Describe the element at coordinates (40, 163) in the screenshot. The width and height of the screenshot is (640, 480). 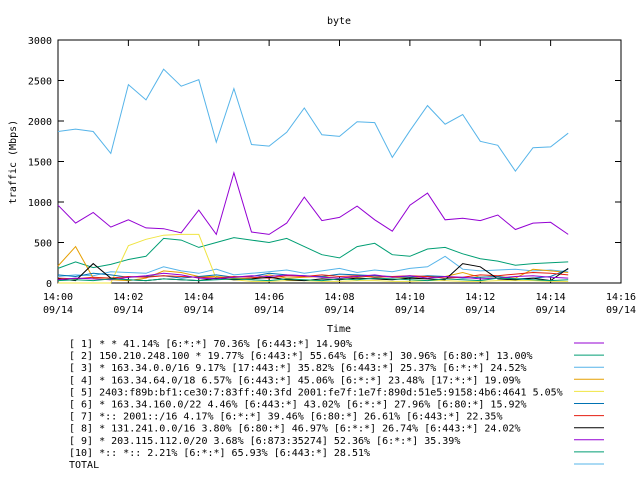
I see `y-tick-label: 1500` at that location.